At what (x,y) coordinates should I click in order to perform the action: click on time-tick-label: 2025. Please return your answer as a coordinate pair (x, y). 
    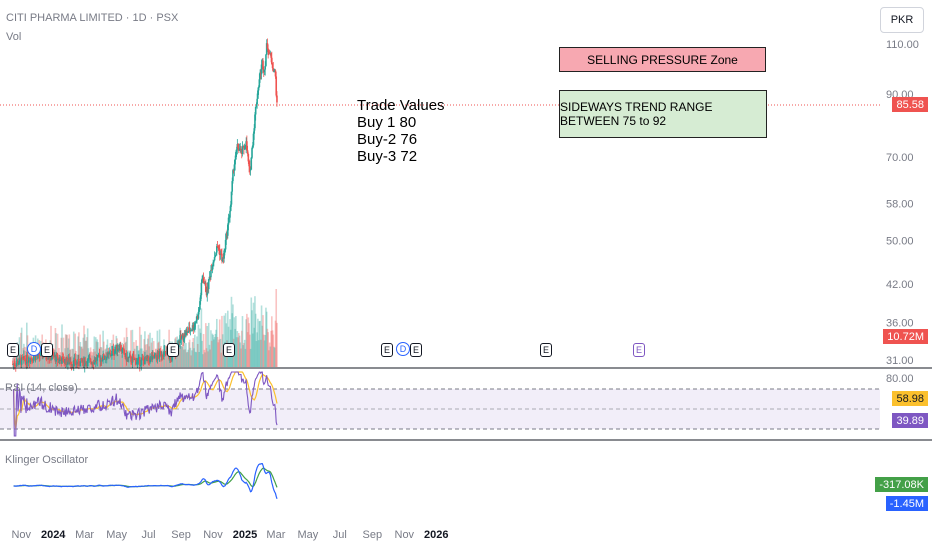
    Looking at the image, I should click on (245, 535).